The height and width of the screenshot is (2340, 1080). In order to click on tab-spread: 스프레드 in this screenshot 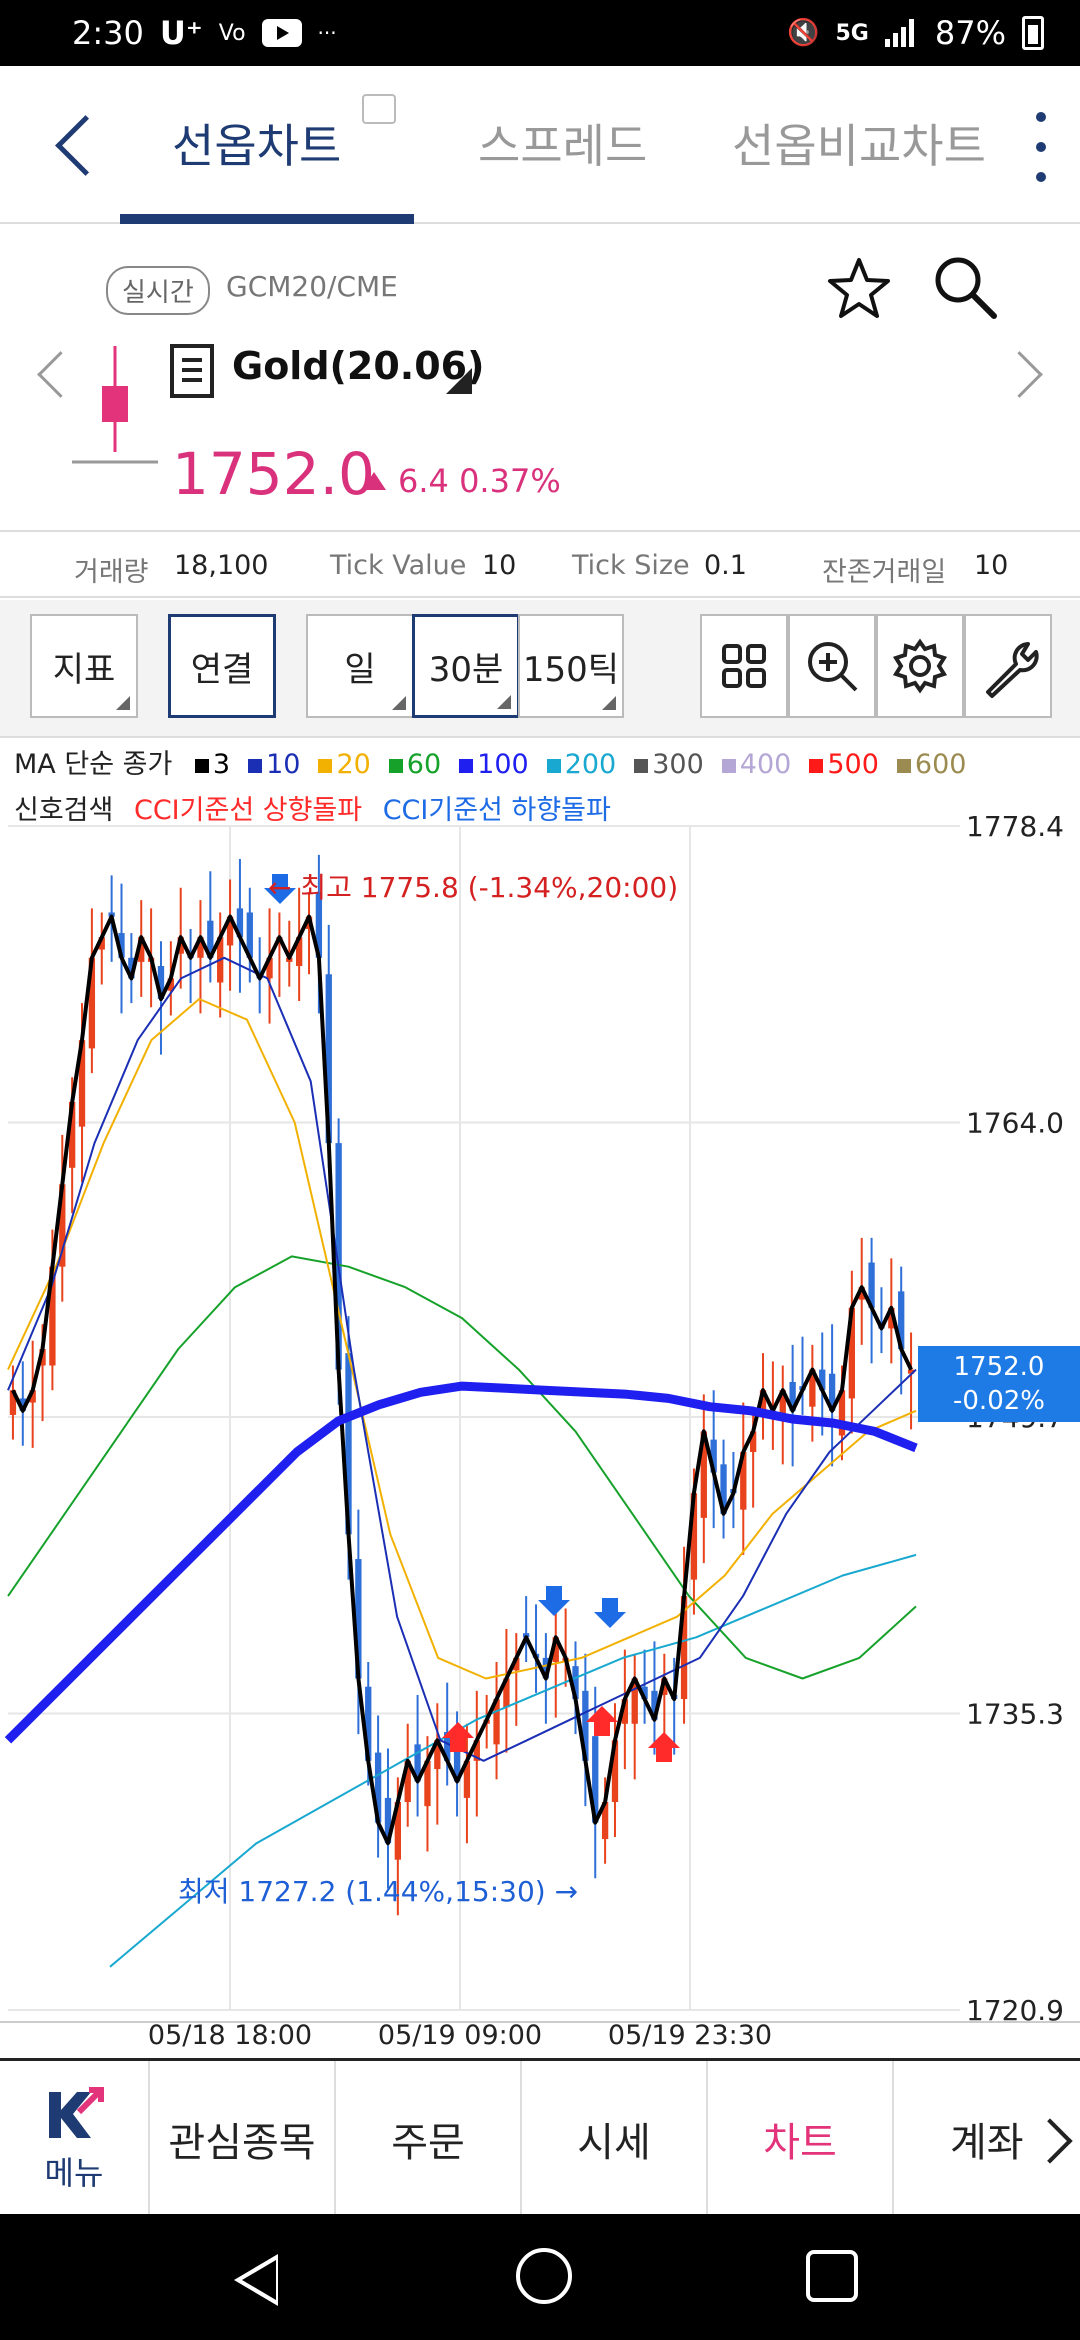, I will do `click(563, 146)`.